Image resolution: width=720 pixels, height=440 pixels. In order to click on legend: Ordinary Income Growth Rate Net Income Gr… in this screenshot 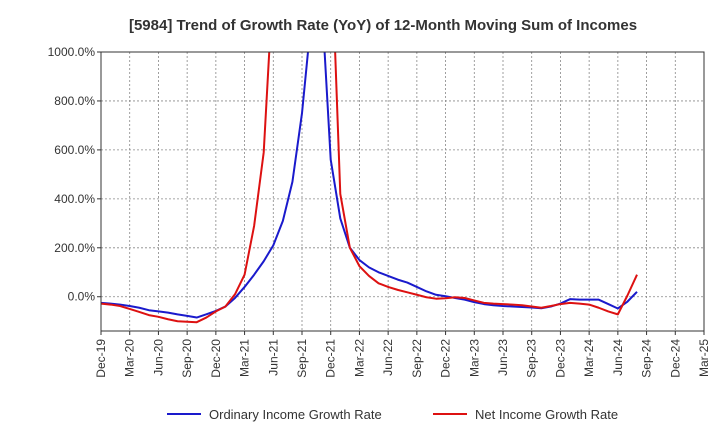, I will do `click(392, 414)`.